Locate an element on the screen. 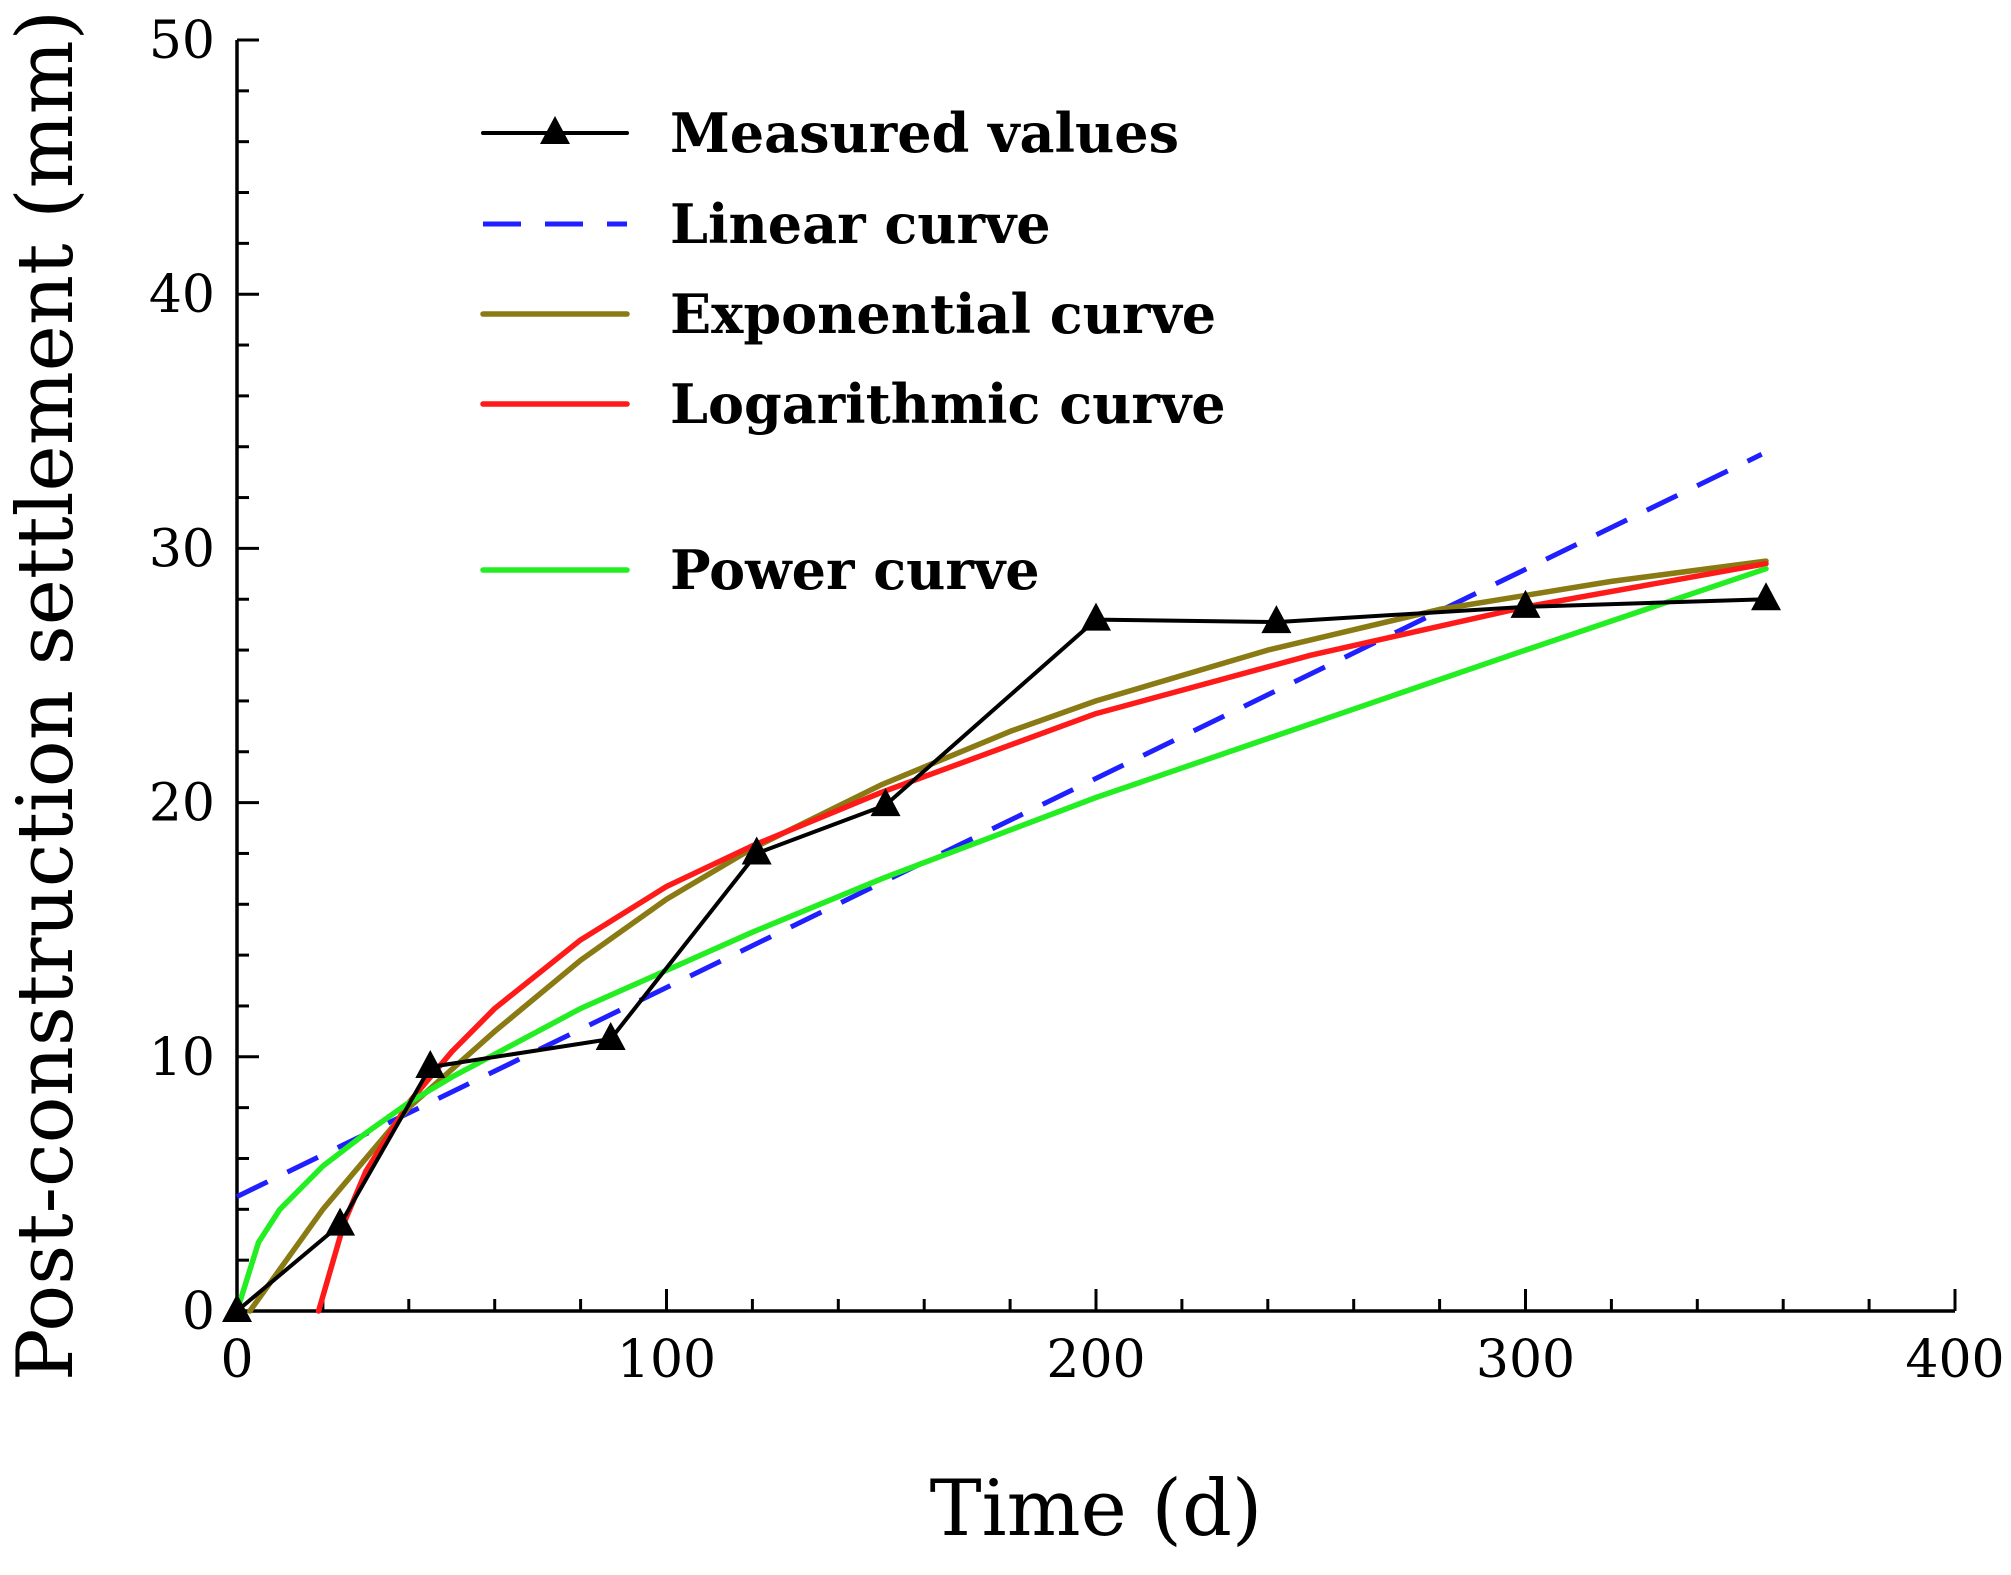 The height and width of the screenshot is (1575, 2011). y-tick-label: 0 is located at coordinates (198, 1312).